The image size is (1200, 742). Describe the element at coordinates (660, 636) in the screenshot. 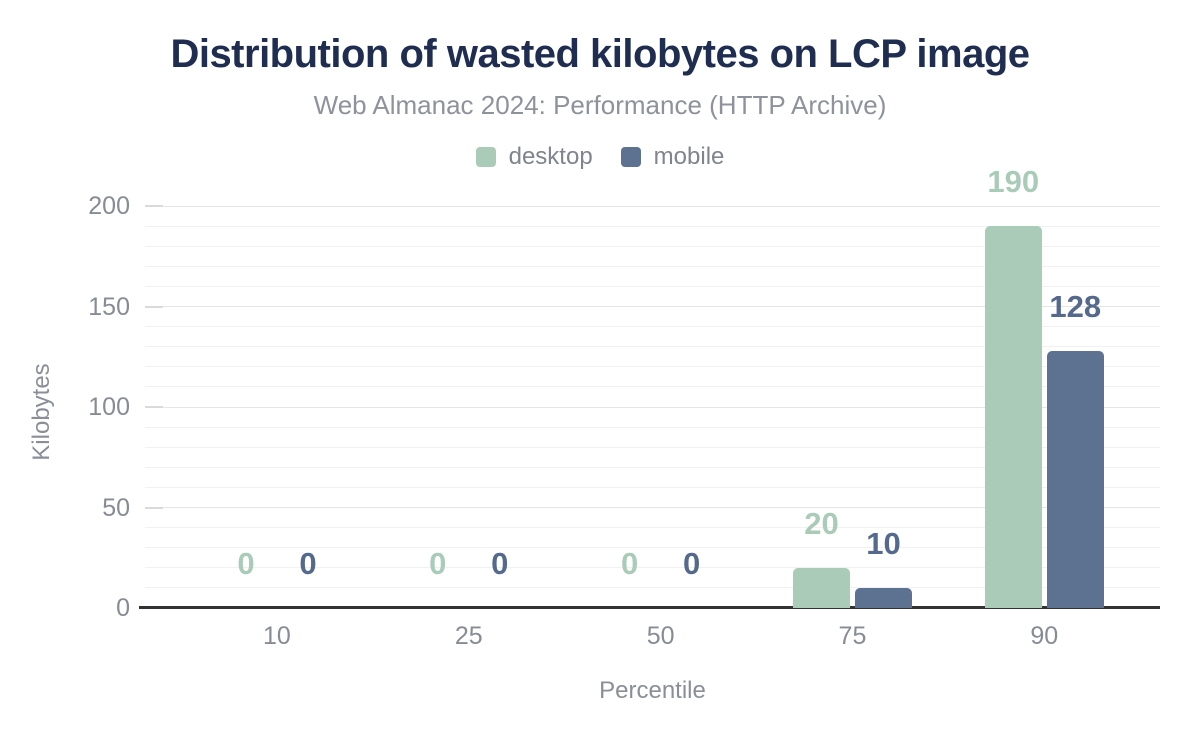

I see `x-tick-label: 50` at that location.